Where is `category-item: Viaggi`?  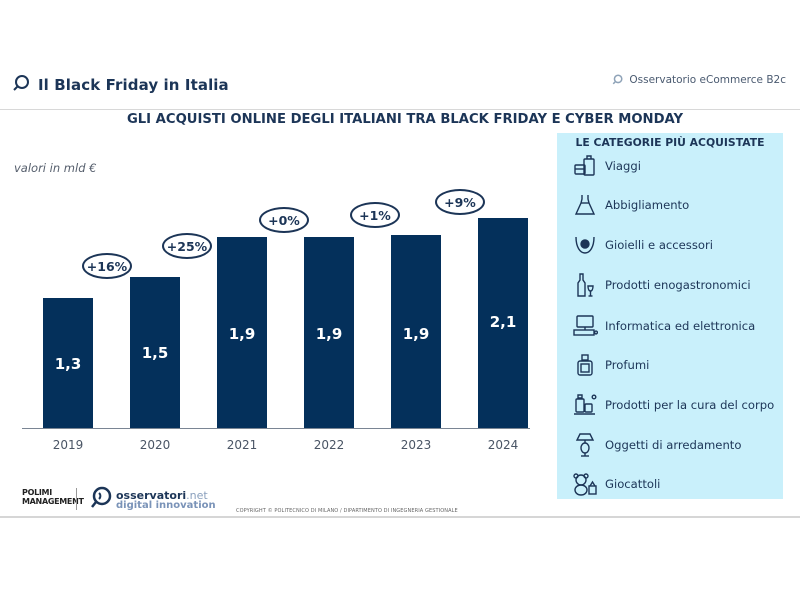
category-item: Viaggi is located at coordinates (606, 166).